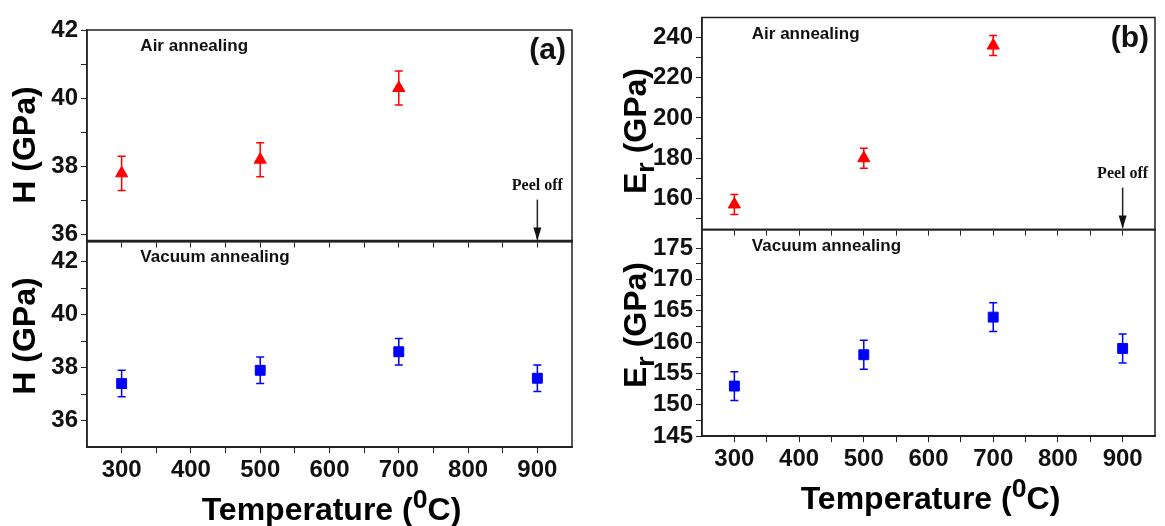 This screenshot has width=1165, height=526. I want to click on y-tick-label: 220, so click(672, 76).